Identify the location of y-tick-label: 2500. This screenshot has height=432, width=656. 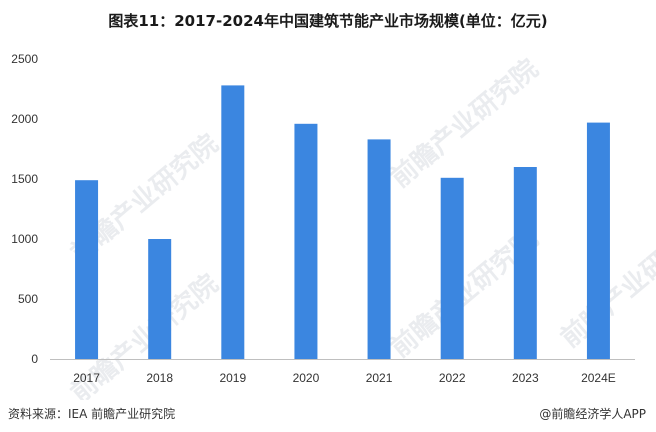
(24, 59).